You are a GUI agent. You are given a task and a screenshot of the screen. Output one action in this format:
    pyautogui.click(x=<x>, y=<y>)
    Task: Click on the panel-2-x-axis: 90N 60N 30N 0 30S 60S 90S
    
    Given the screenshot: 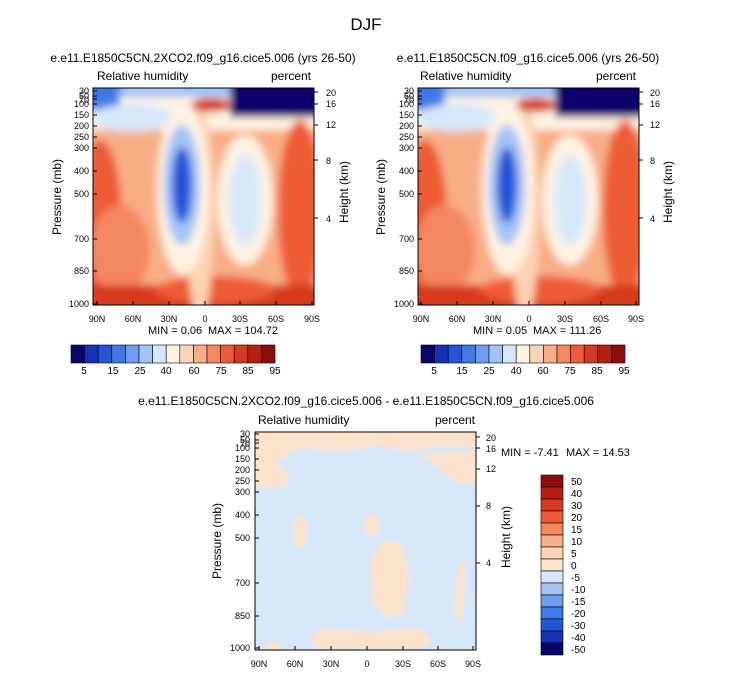 What is the action you would take?
    pyautogui.click(x=528, y=312)
    